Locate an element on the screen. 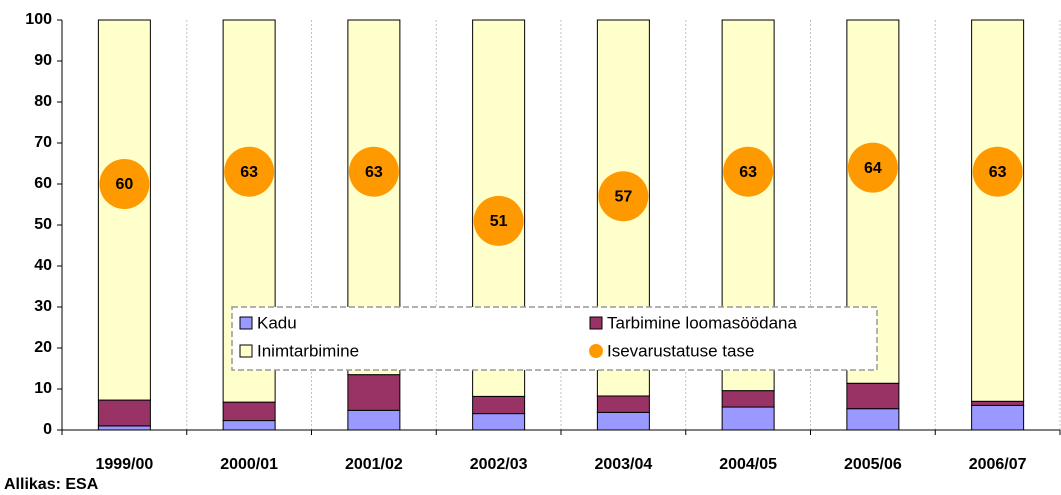  dot-label: 60 is located at coordinates (124, 184).